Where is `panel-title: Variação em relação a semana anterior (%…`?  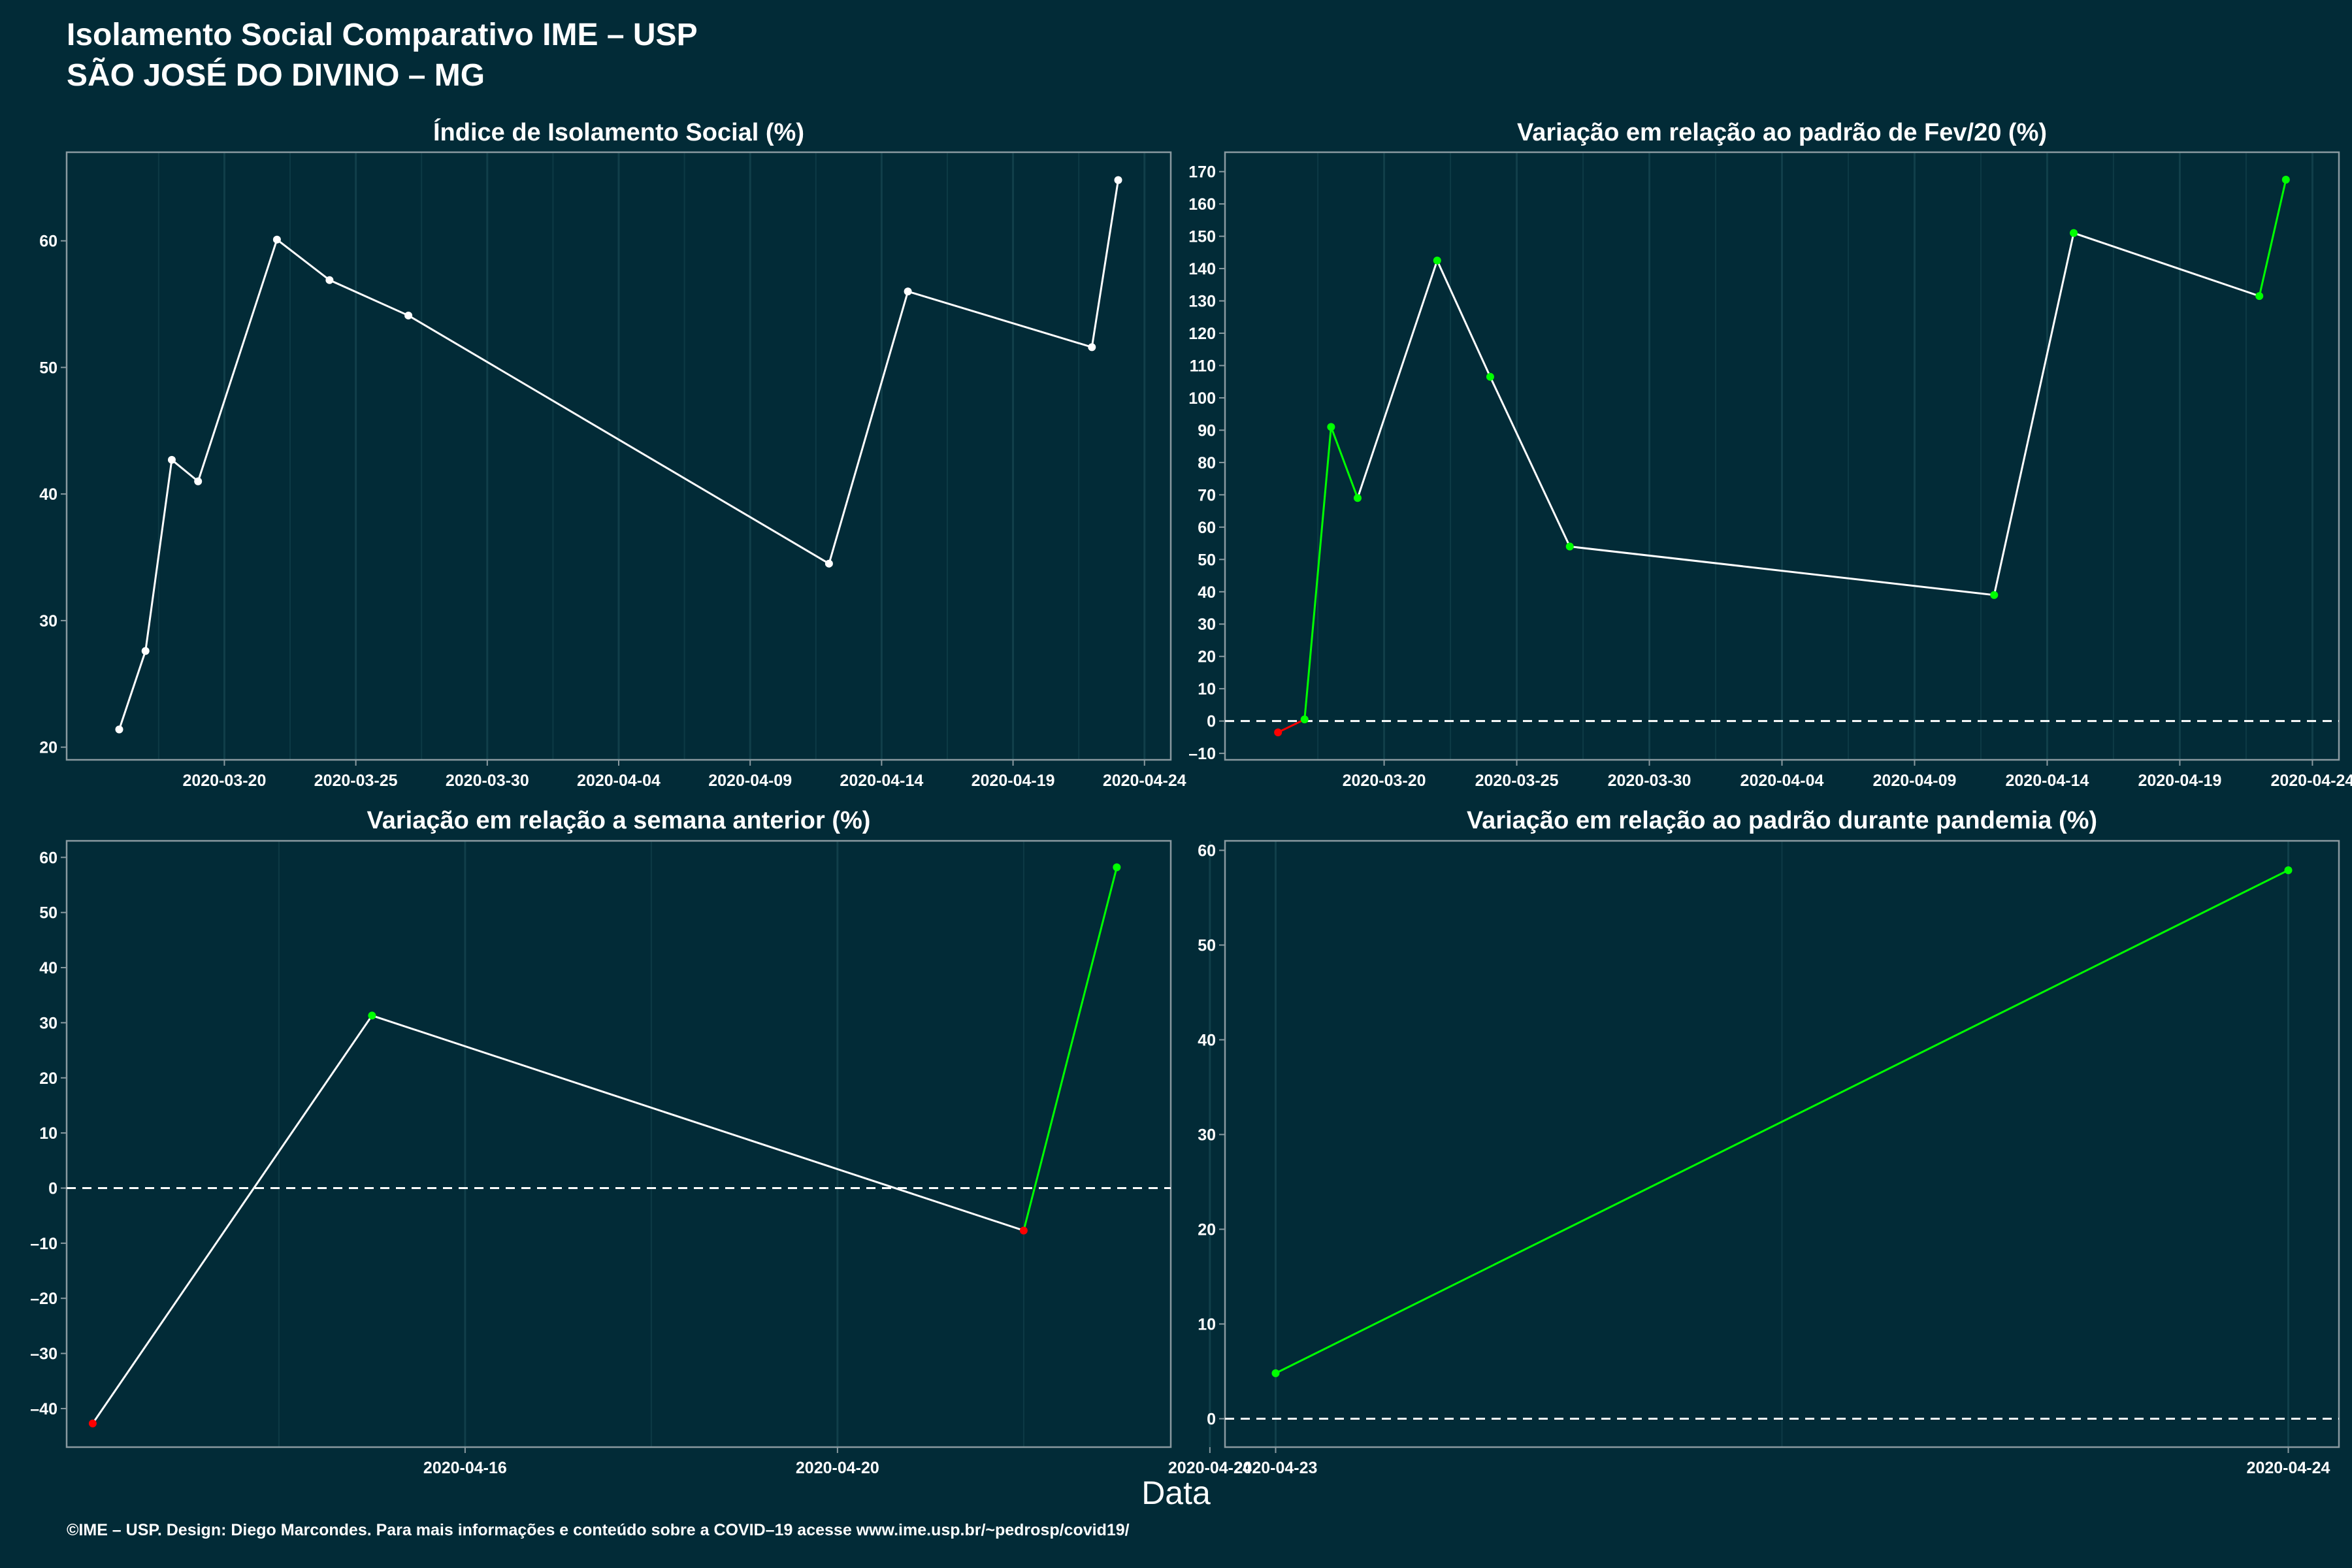
panel-title: Variação em relação a semana anterior (%… is located at coordinates (619, 820).